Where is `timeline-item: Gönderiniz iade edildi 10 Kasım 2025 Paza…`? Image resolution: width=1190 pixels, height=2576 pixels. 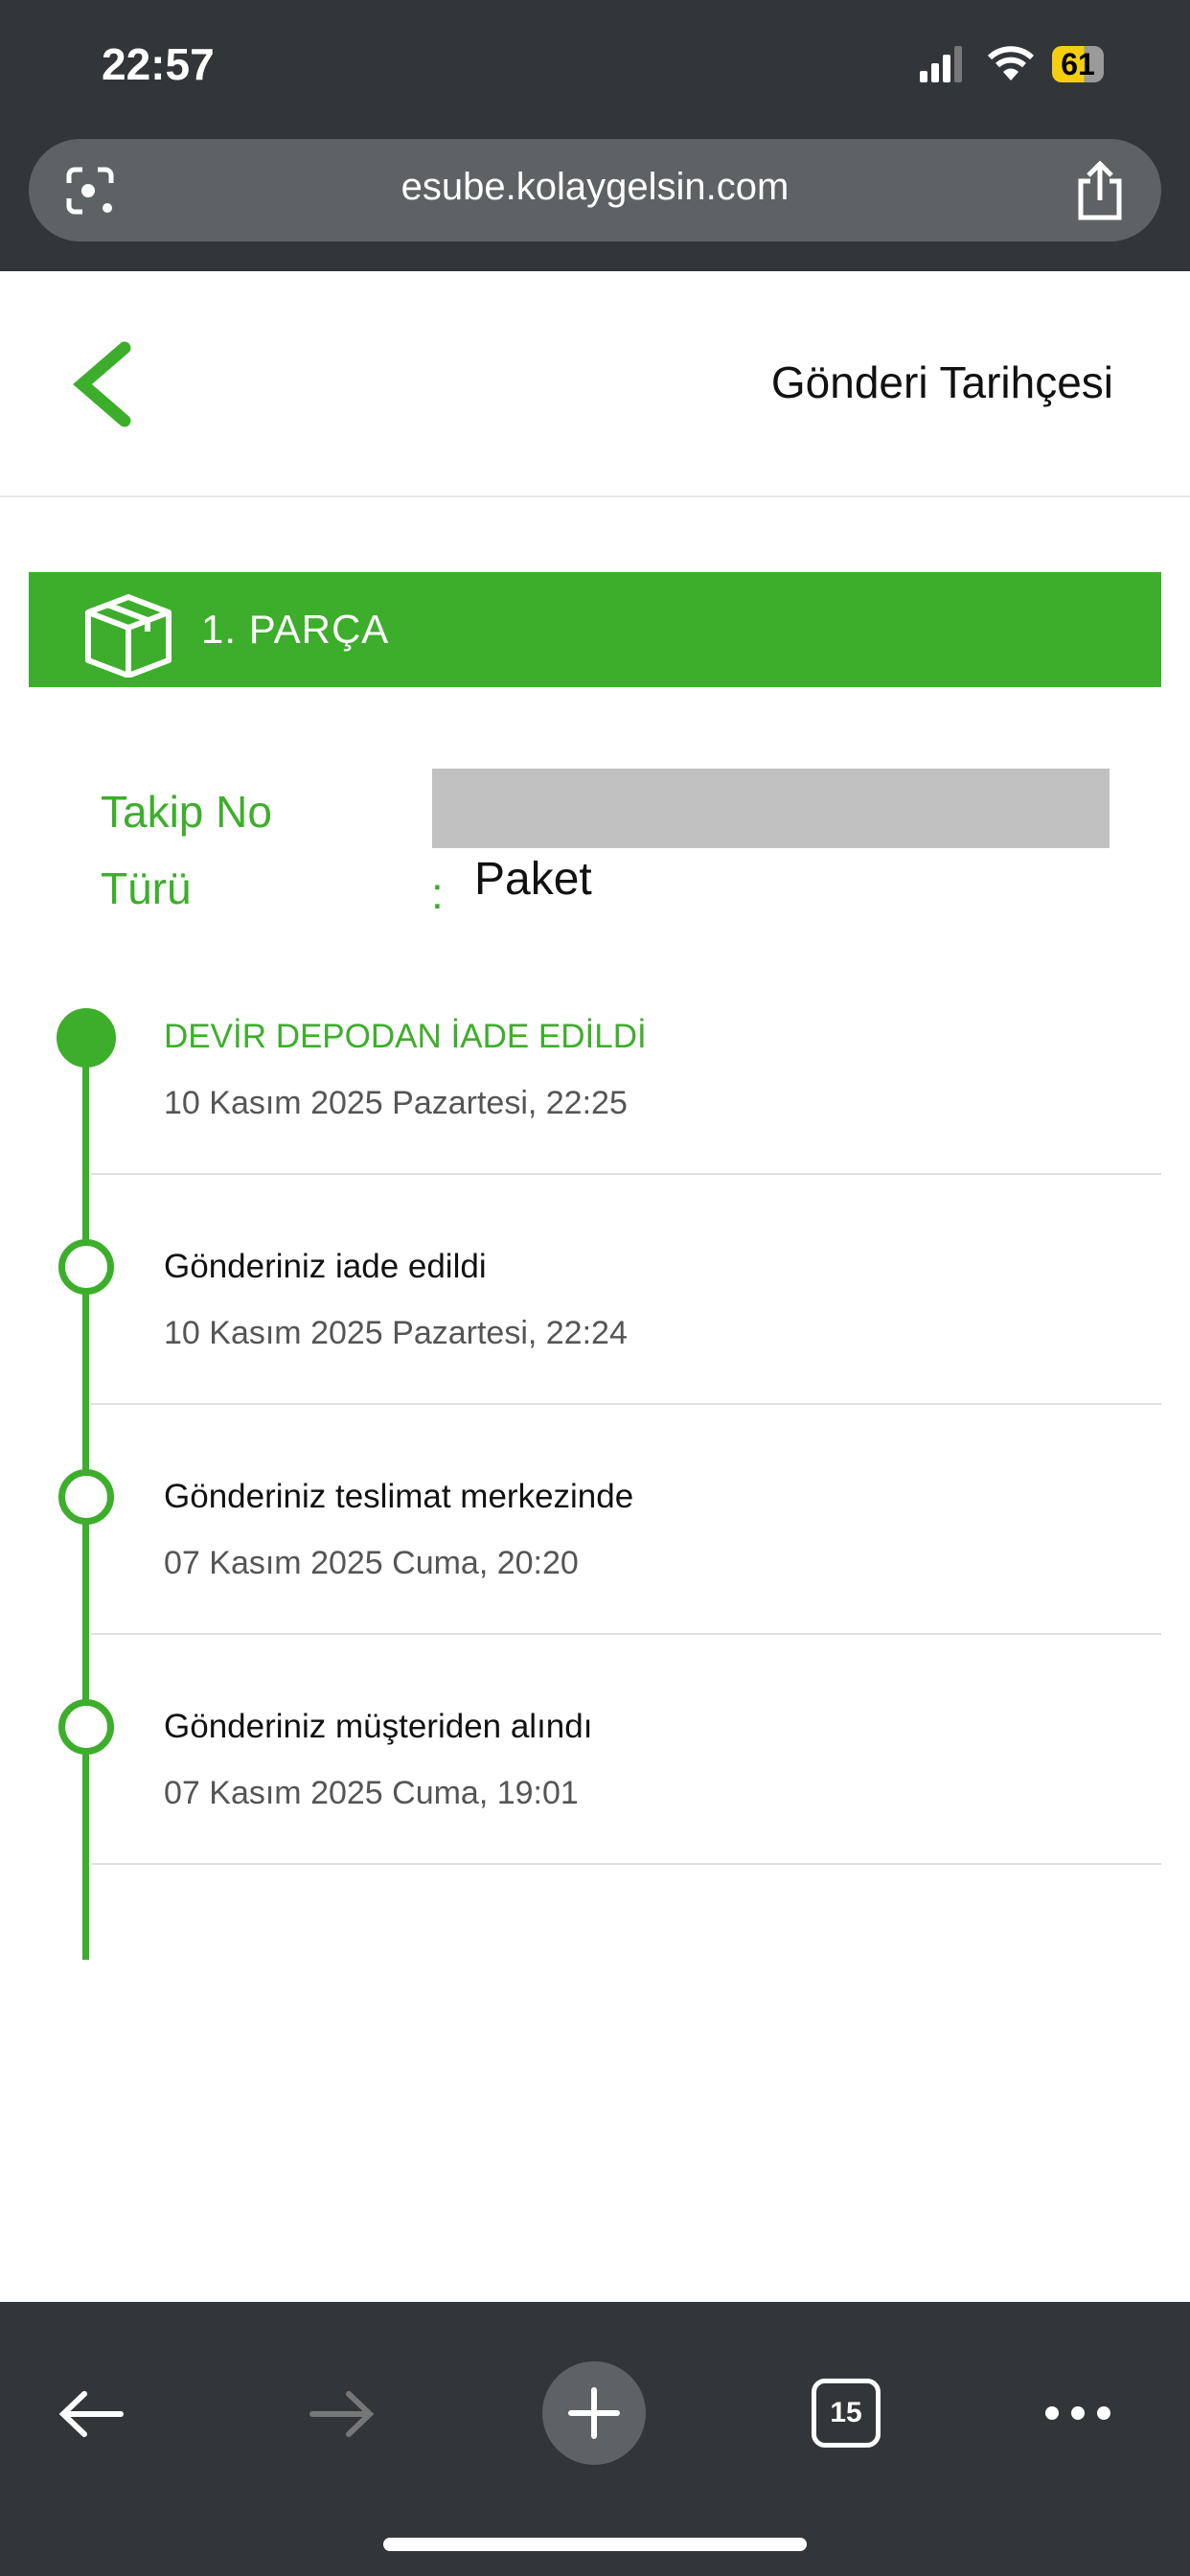
timeline-item: Gönderiniz iade edildi 10 Kasım 2025 Paza… is located at coordinates (396, 1300).